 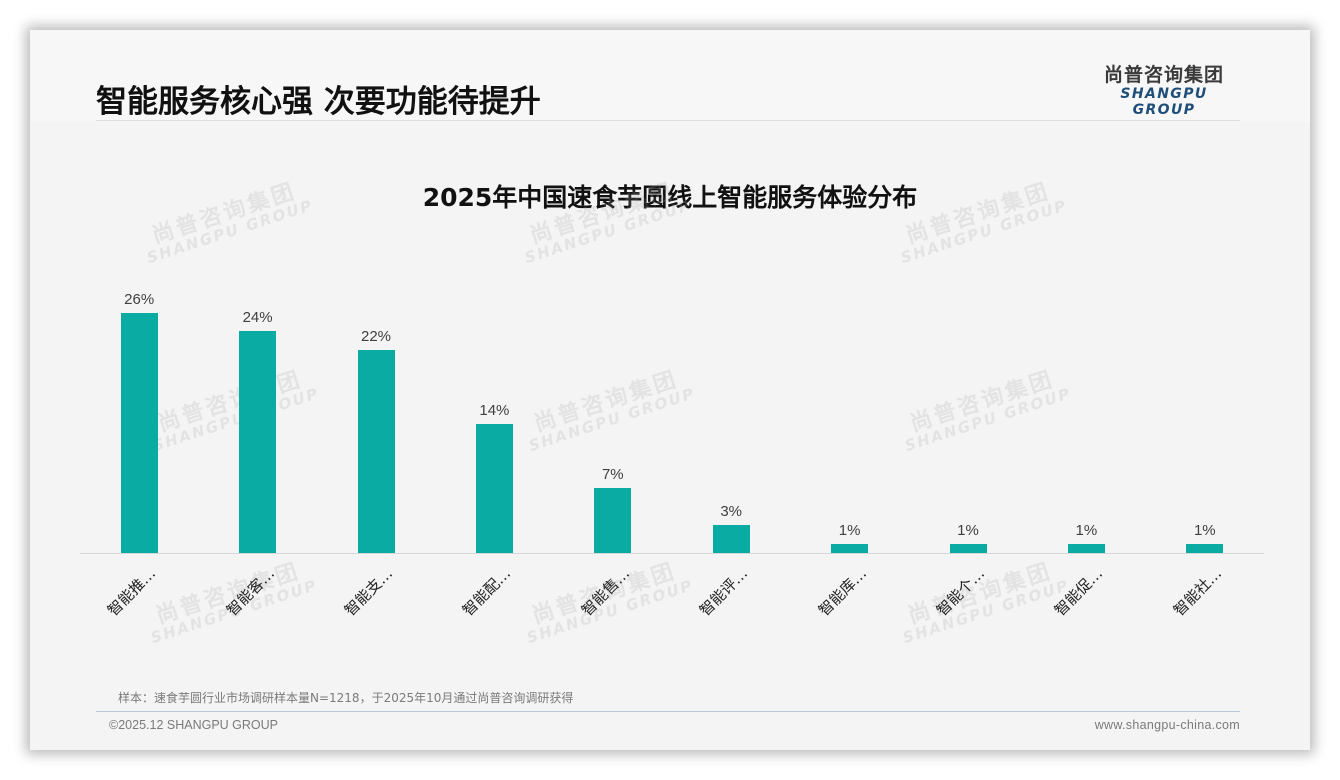 I want to click on header-band, so click(x=670, y=76).